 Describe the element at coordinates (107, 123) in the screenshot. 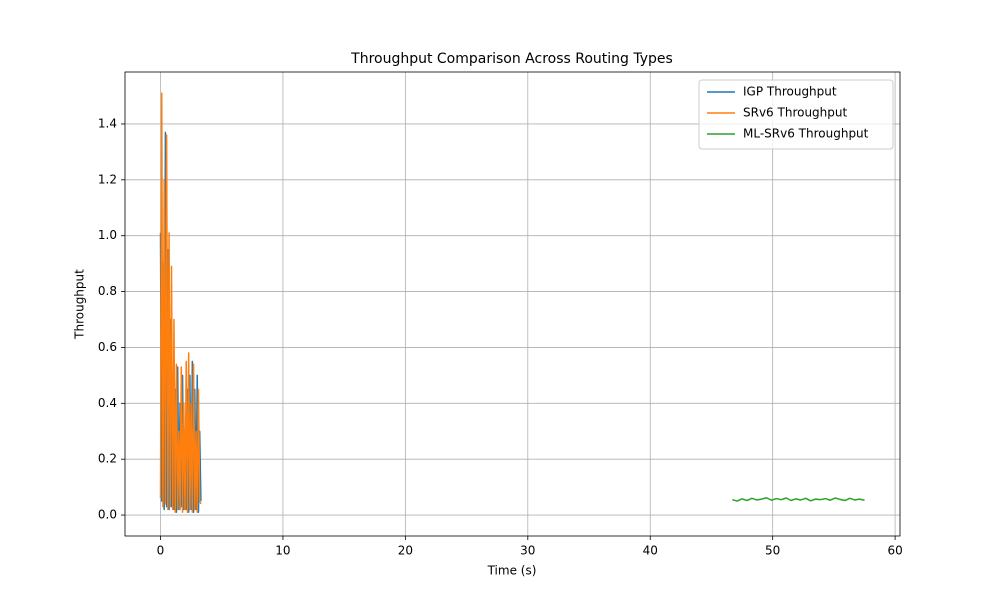

I see `y-tick-label: 1.4` at that location.